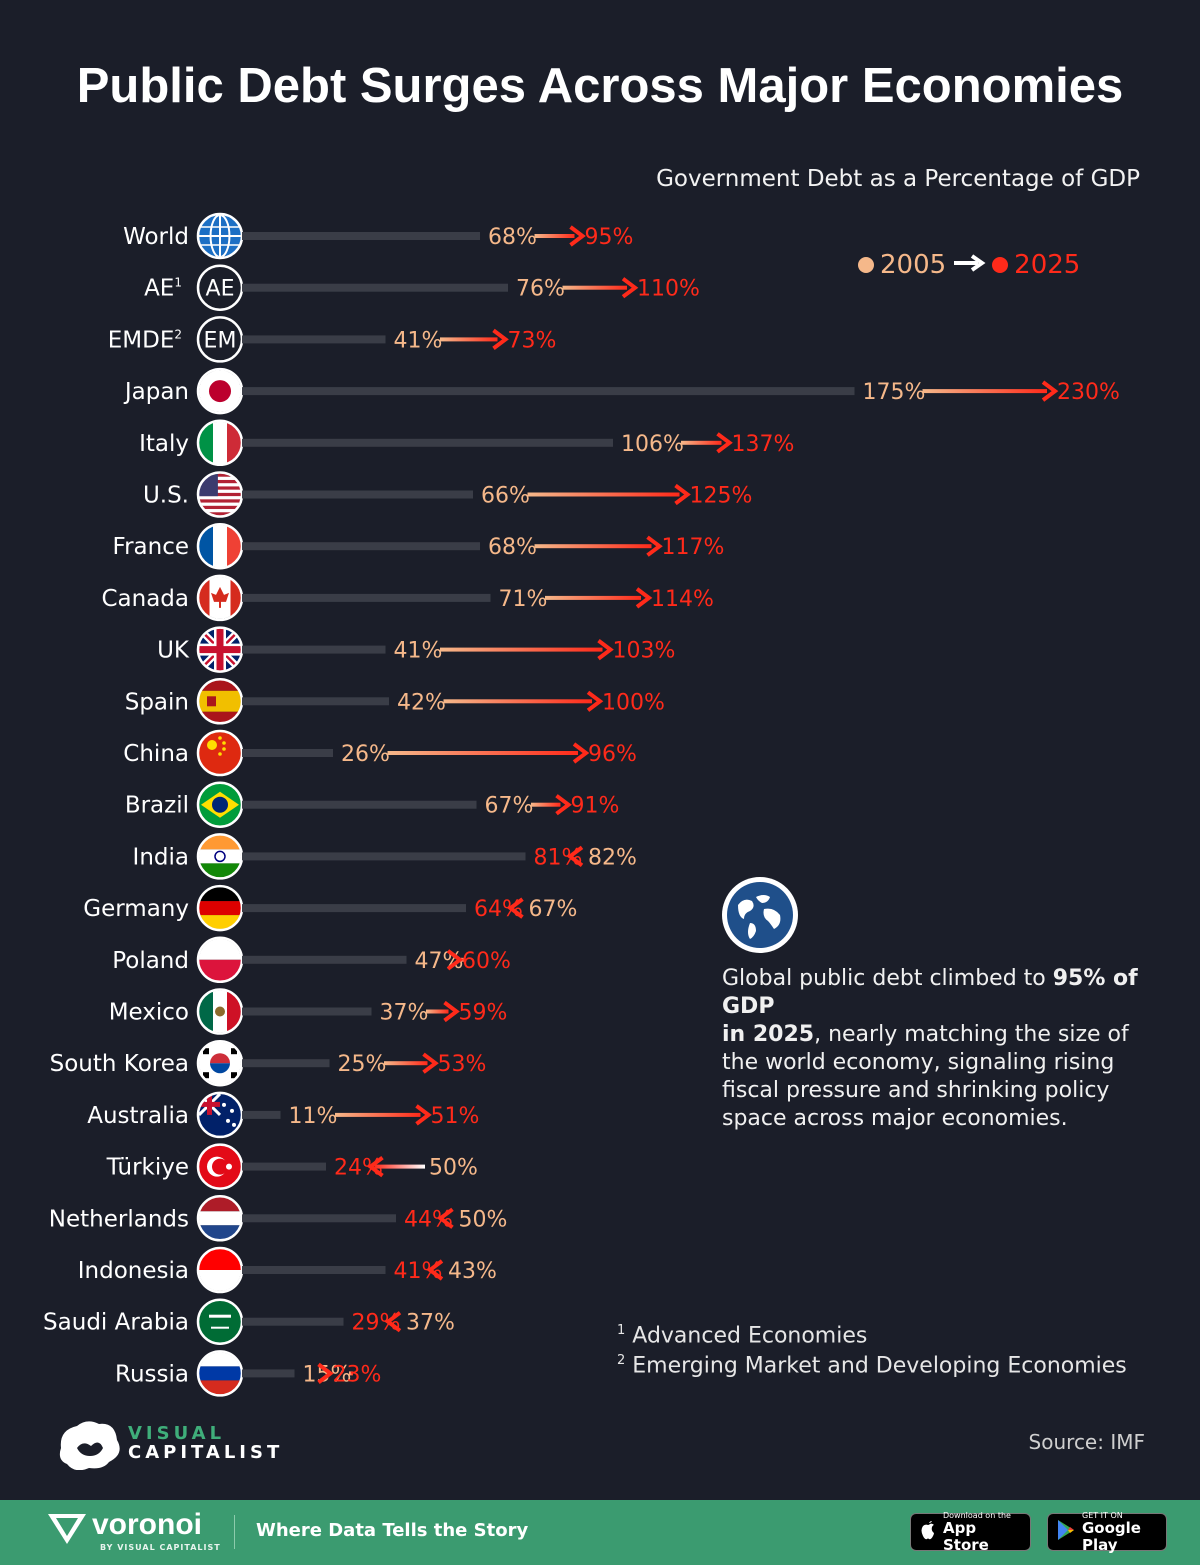 The image size is (1200, 1565). What do you see at coordinates (173, 651) in the screenshot?
I see `row-label: UK` at bounding box center [173, 651].